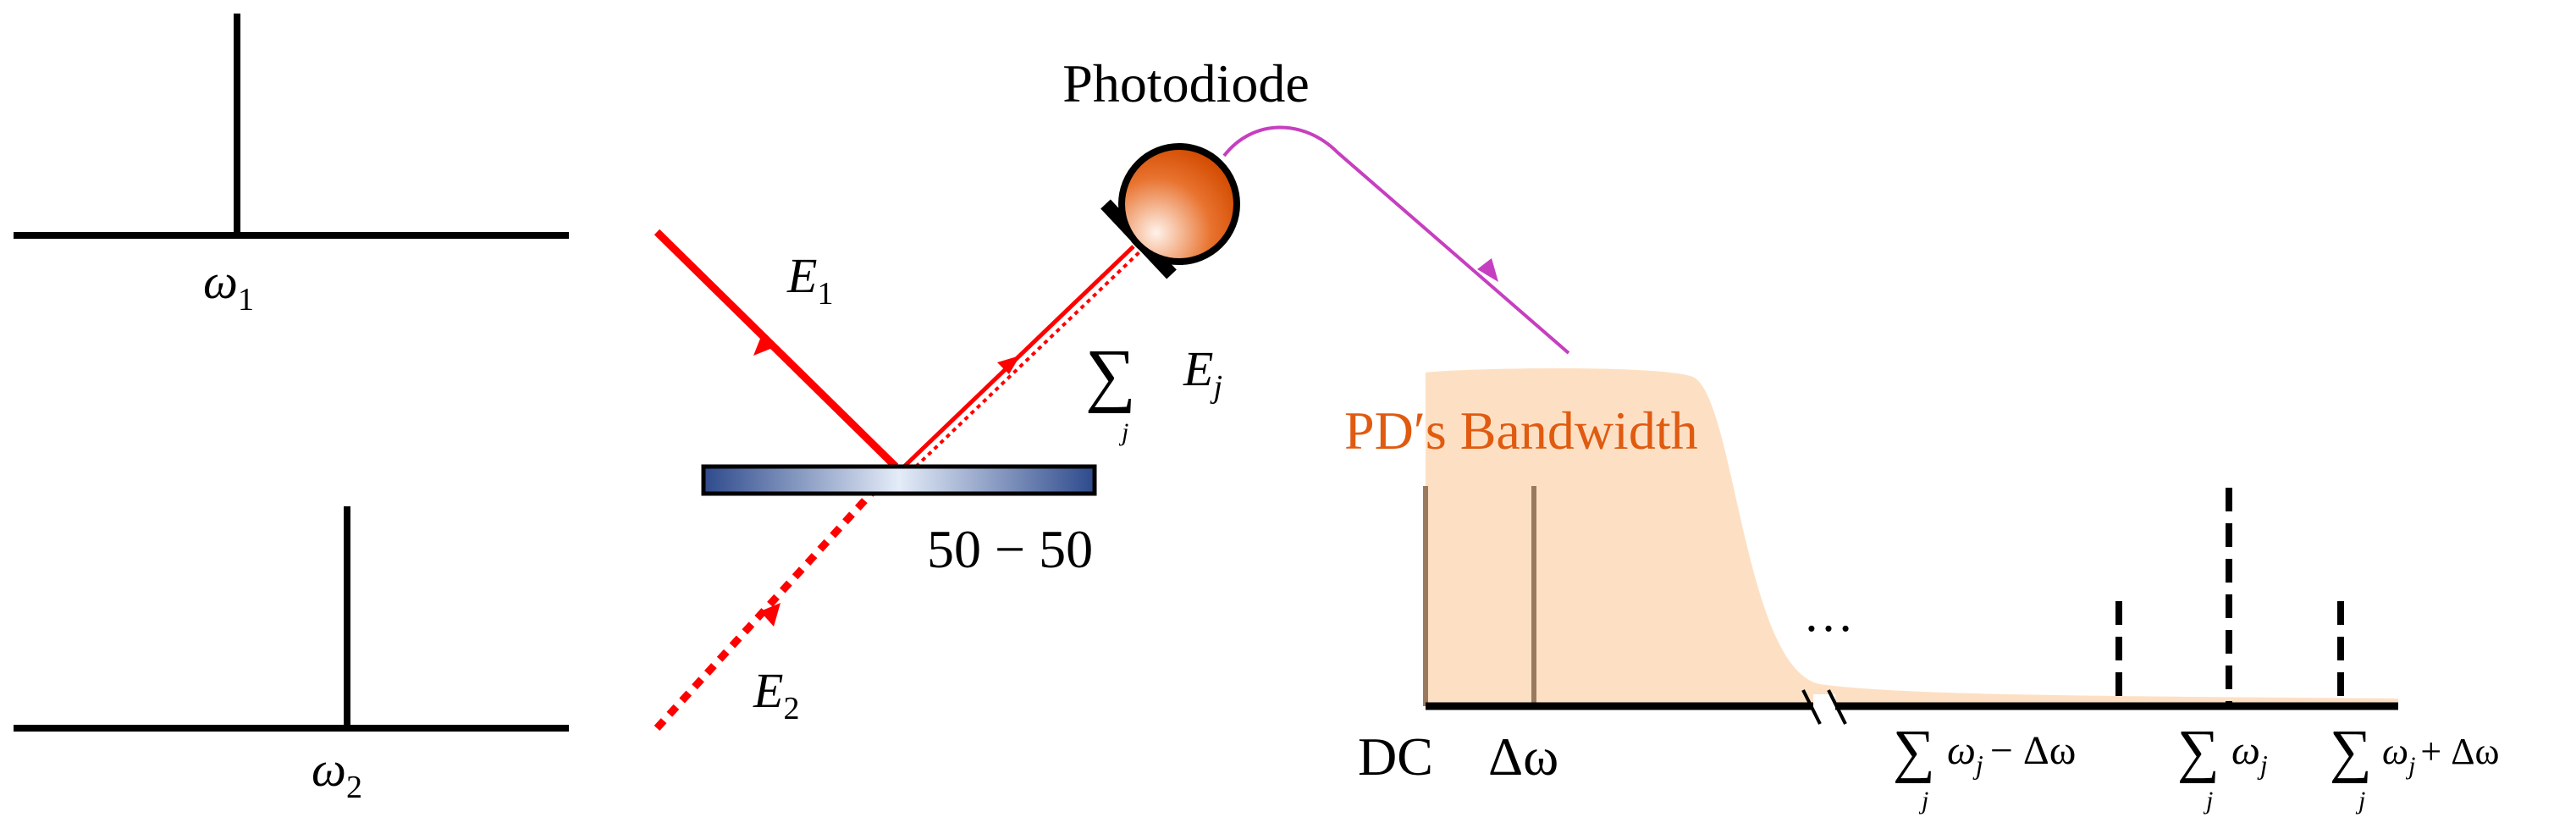 The width and height of the screenshot is (2576, 834). I want to click on splitter-ratio: 50 − 50, so click(1010, 549).